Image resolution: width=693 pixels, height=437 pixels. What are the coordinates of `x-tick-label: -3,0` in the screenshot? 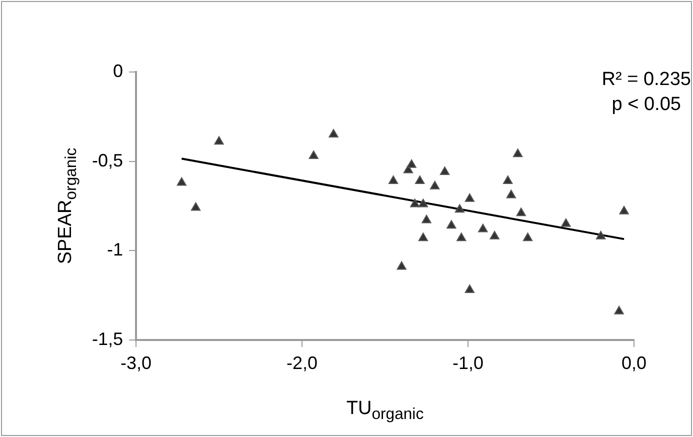 It's located at (136, 362).